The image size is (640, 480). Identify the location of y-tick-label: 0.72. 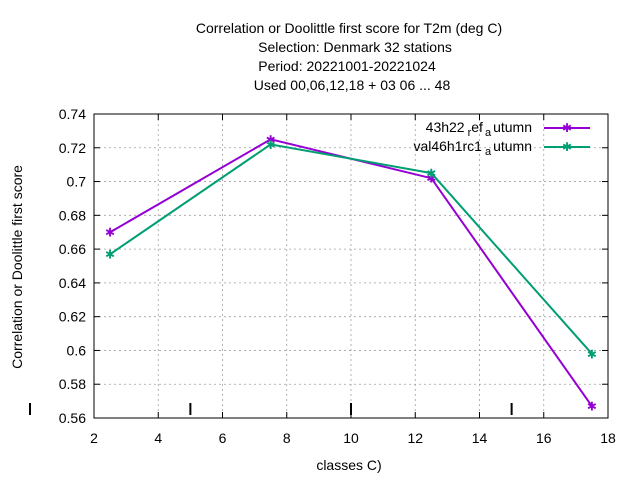
(72, 148).